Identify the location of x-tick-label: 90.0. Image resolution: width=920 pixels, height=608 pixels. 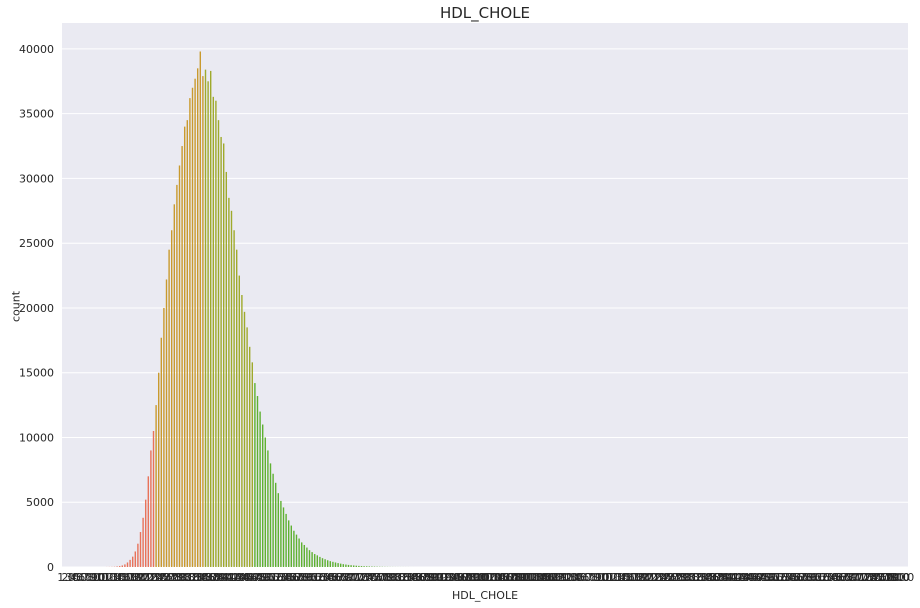
(440, 577).